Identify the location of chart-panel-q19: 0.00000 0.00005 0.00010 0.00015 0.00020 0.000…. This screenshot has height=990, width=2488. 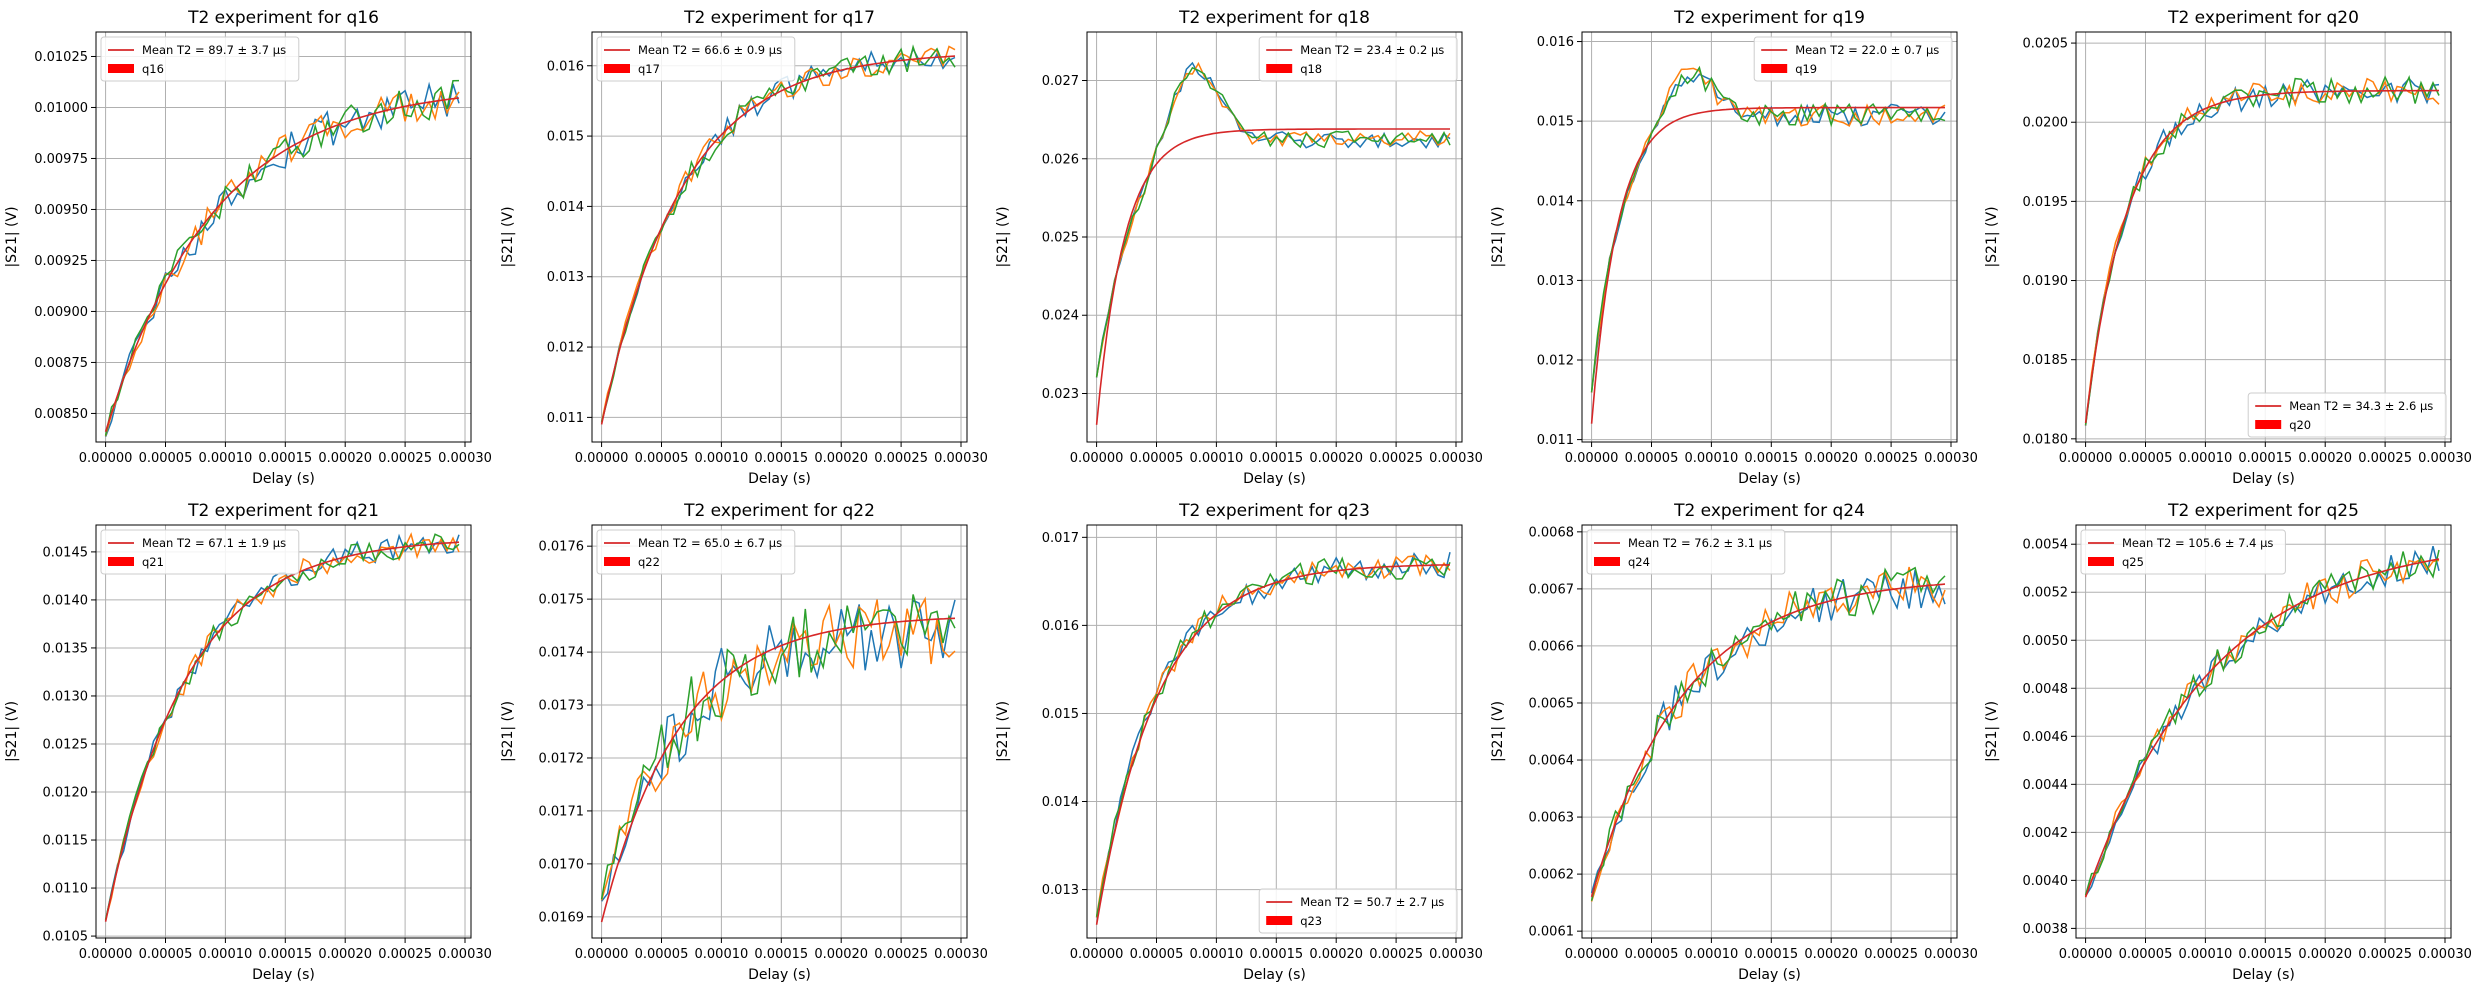
(1734, 247).